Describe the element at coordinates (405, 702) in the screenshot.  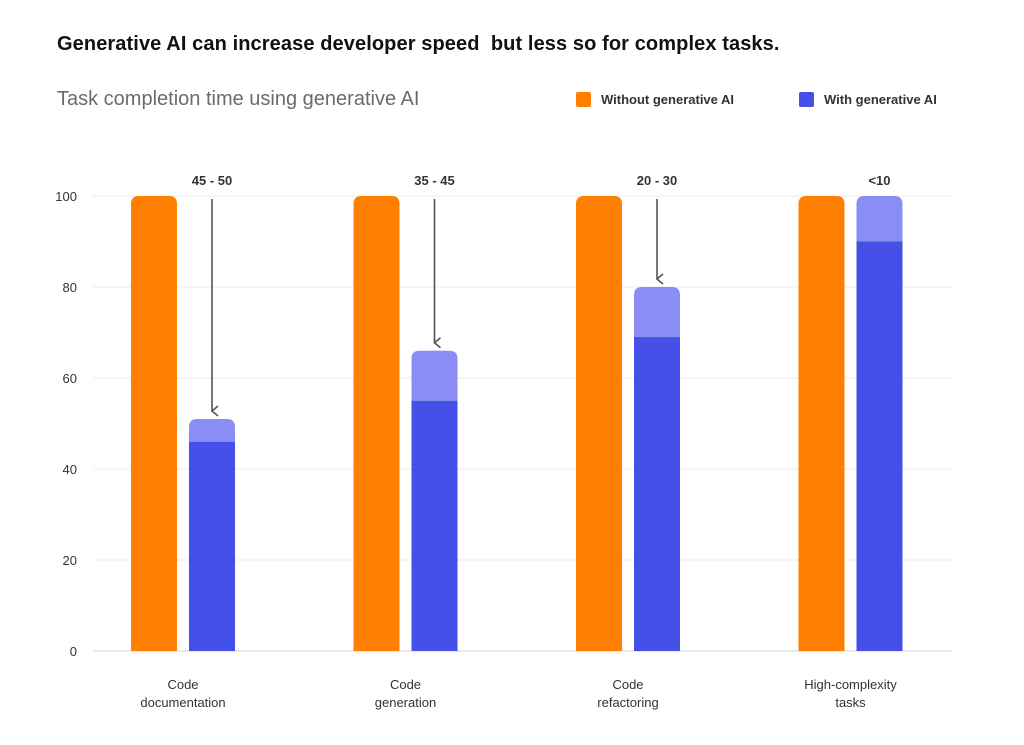
I see `x-category-label: generation` at that location.